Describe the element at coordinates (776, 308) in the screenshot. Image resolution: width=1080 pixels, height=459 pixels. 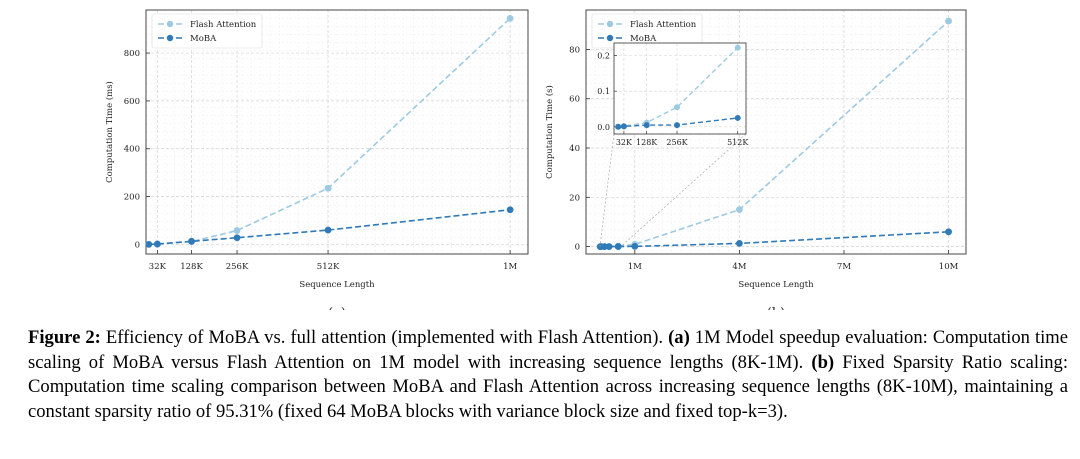
I see `panel-label: (b)` at that location.